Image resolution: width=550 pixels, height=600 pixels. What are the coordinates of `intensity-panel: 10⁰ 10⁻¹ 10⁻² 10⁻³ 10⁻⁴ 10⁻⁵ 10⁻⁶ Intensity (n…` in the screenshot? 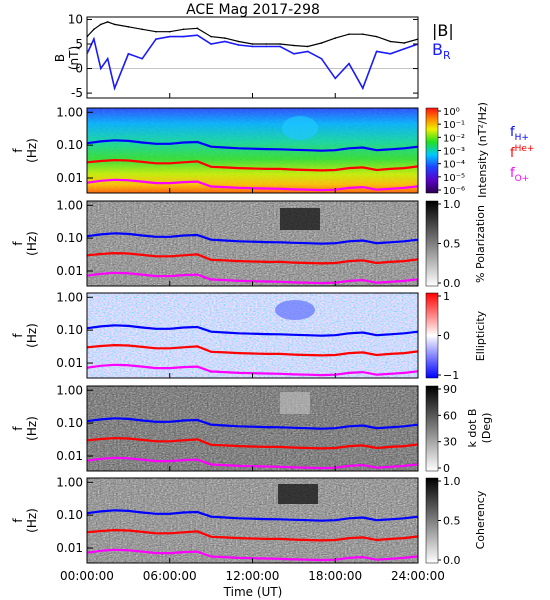 It's located at (310, 150).